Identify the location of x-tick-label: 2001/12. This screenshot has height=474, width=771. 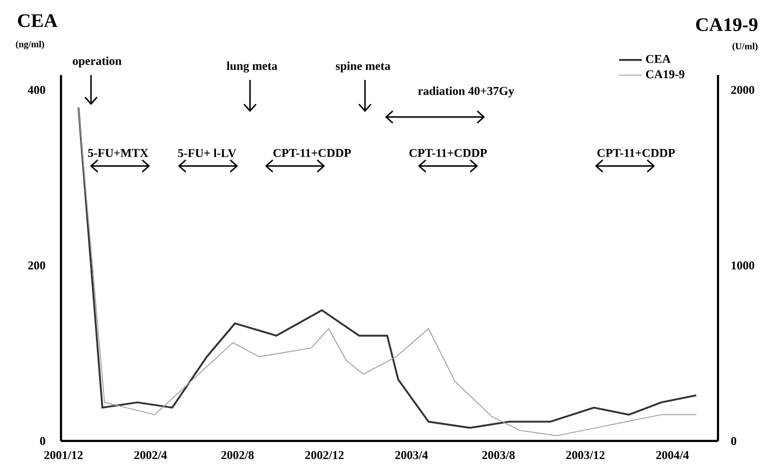
(63, 455).